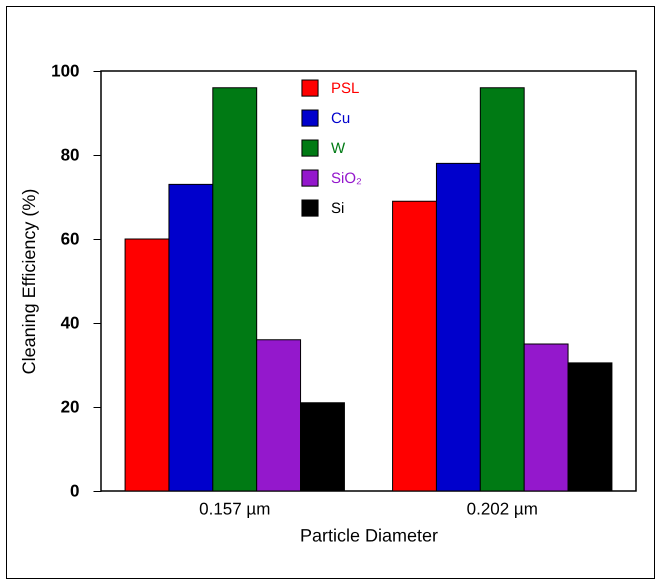 The image size is (665, 585). I want to click on y-tick-label: 40, so click(70, 323).